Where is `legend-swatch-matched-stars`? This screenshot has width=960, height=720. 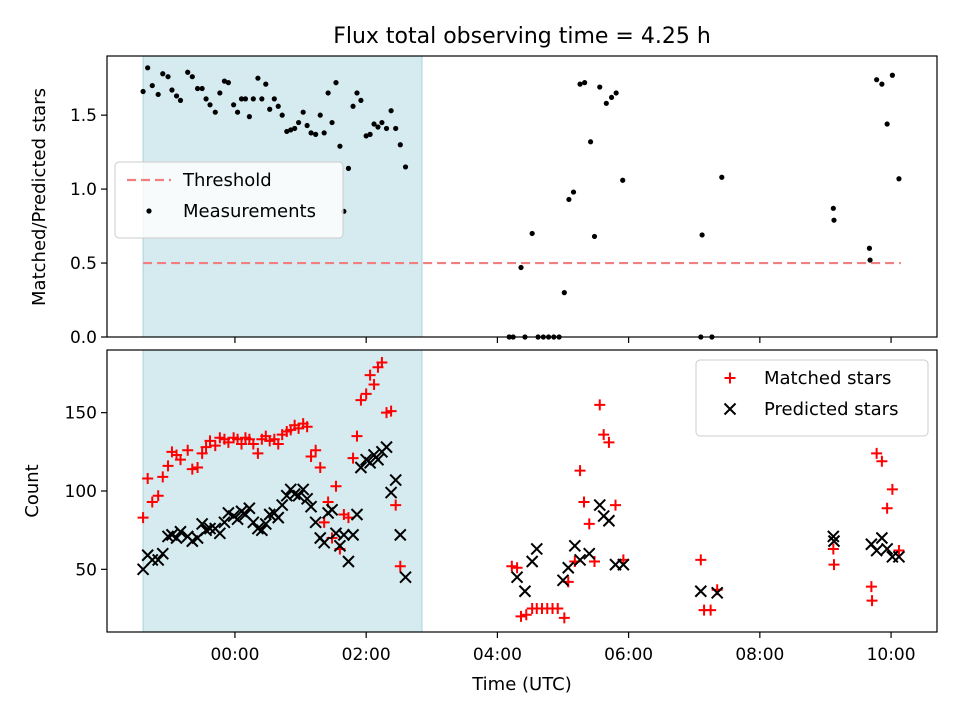
legend-swatch-matched-stars is located at coordinates (730, 378).